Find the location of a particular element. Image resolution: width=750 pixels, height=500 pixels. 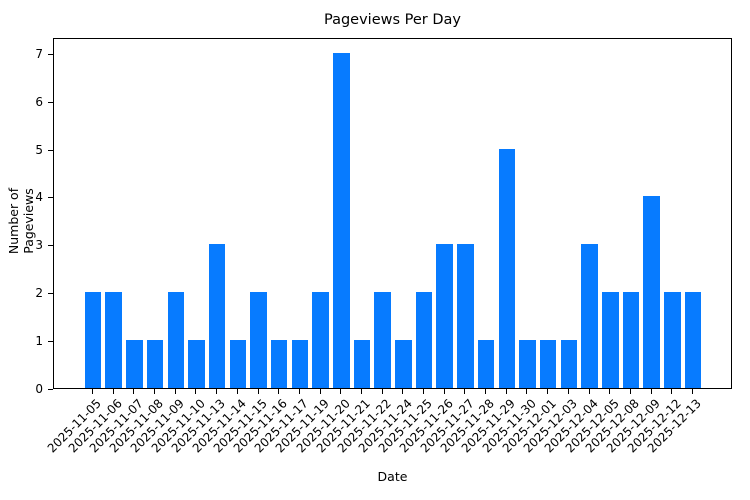

y-tick-label: 4 is located at coordinates (39, 197).